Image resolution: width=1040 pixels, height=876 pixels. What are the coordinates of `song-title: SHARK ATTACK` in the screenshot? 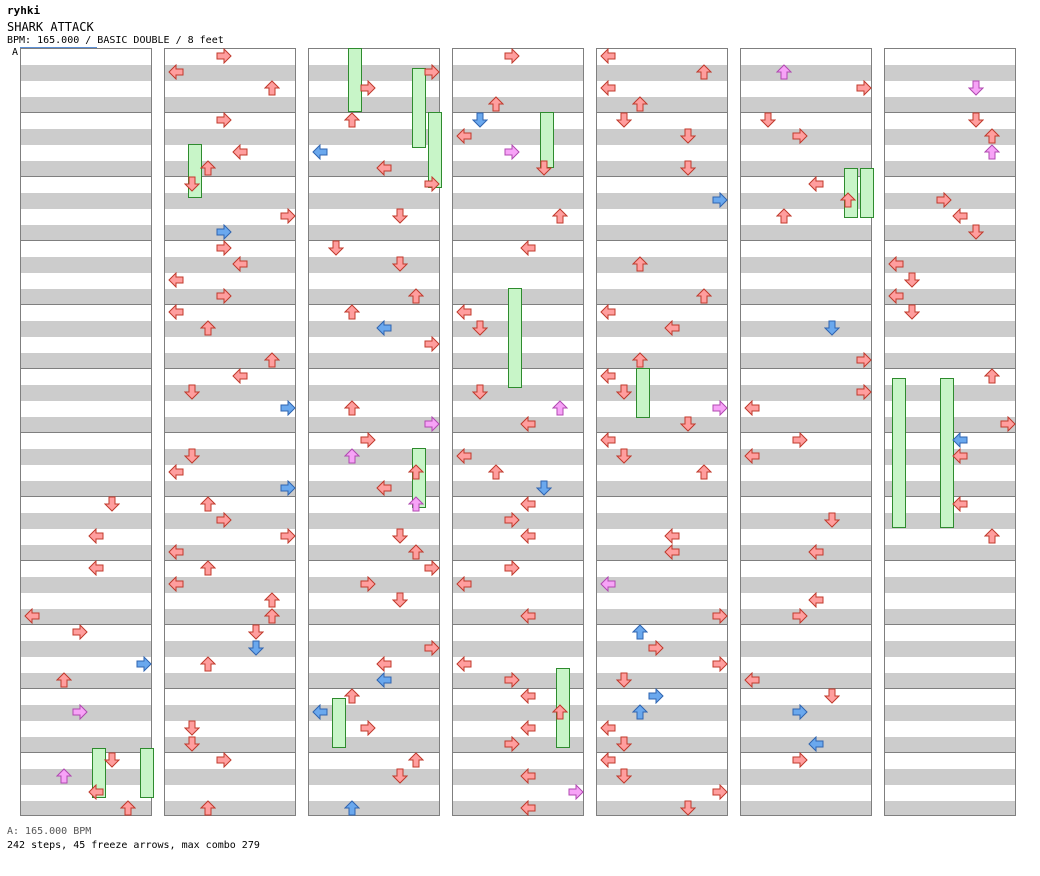 It's located at (50, 27).